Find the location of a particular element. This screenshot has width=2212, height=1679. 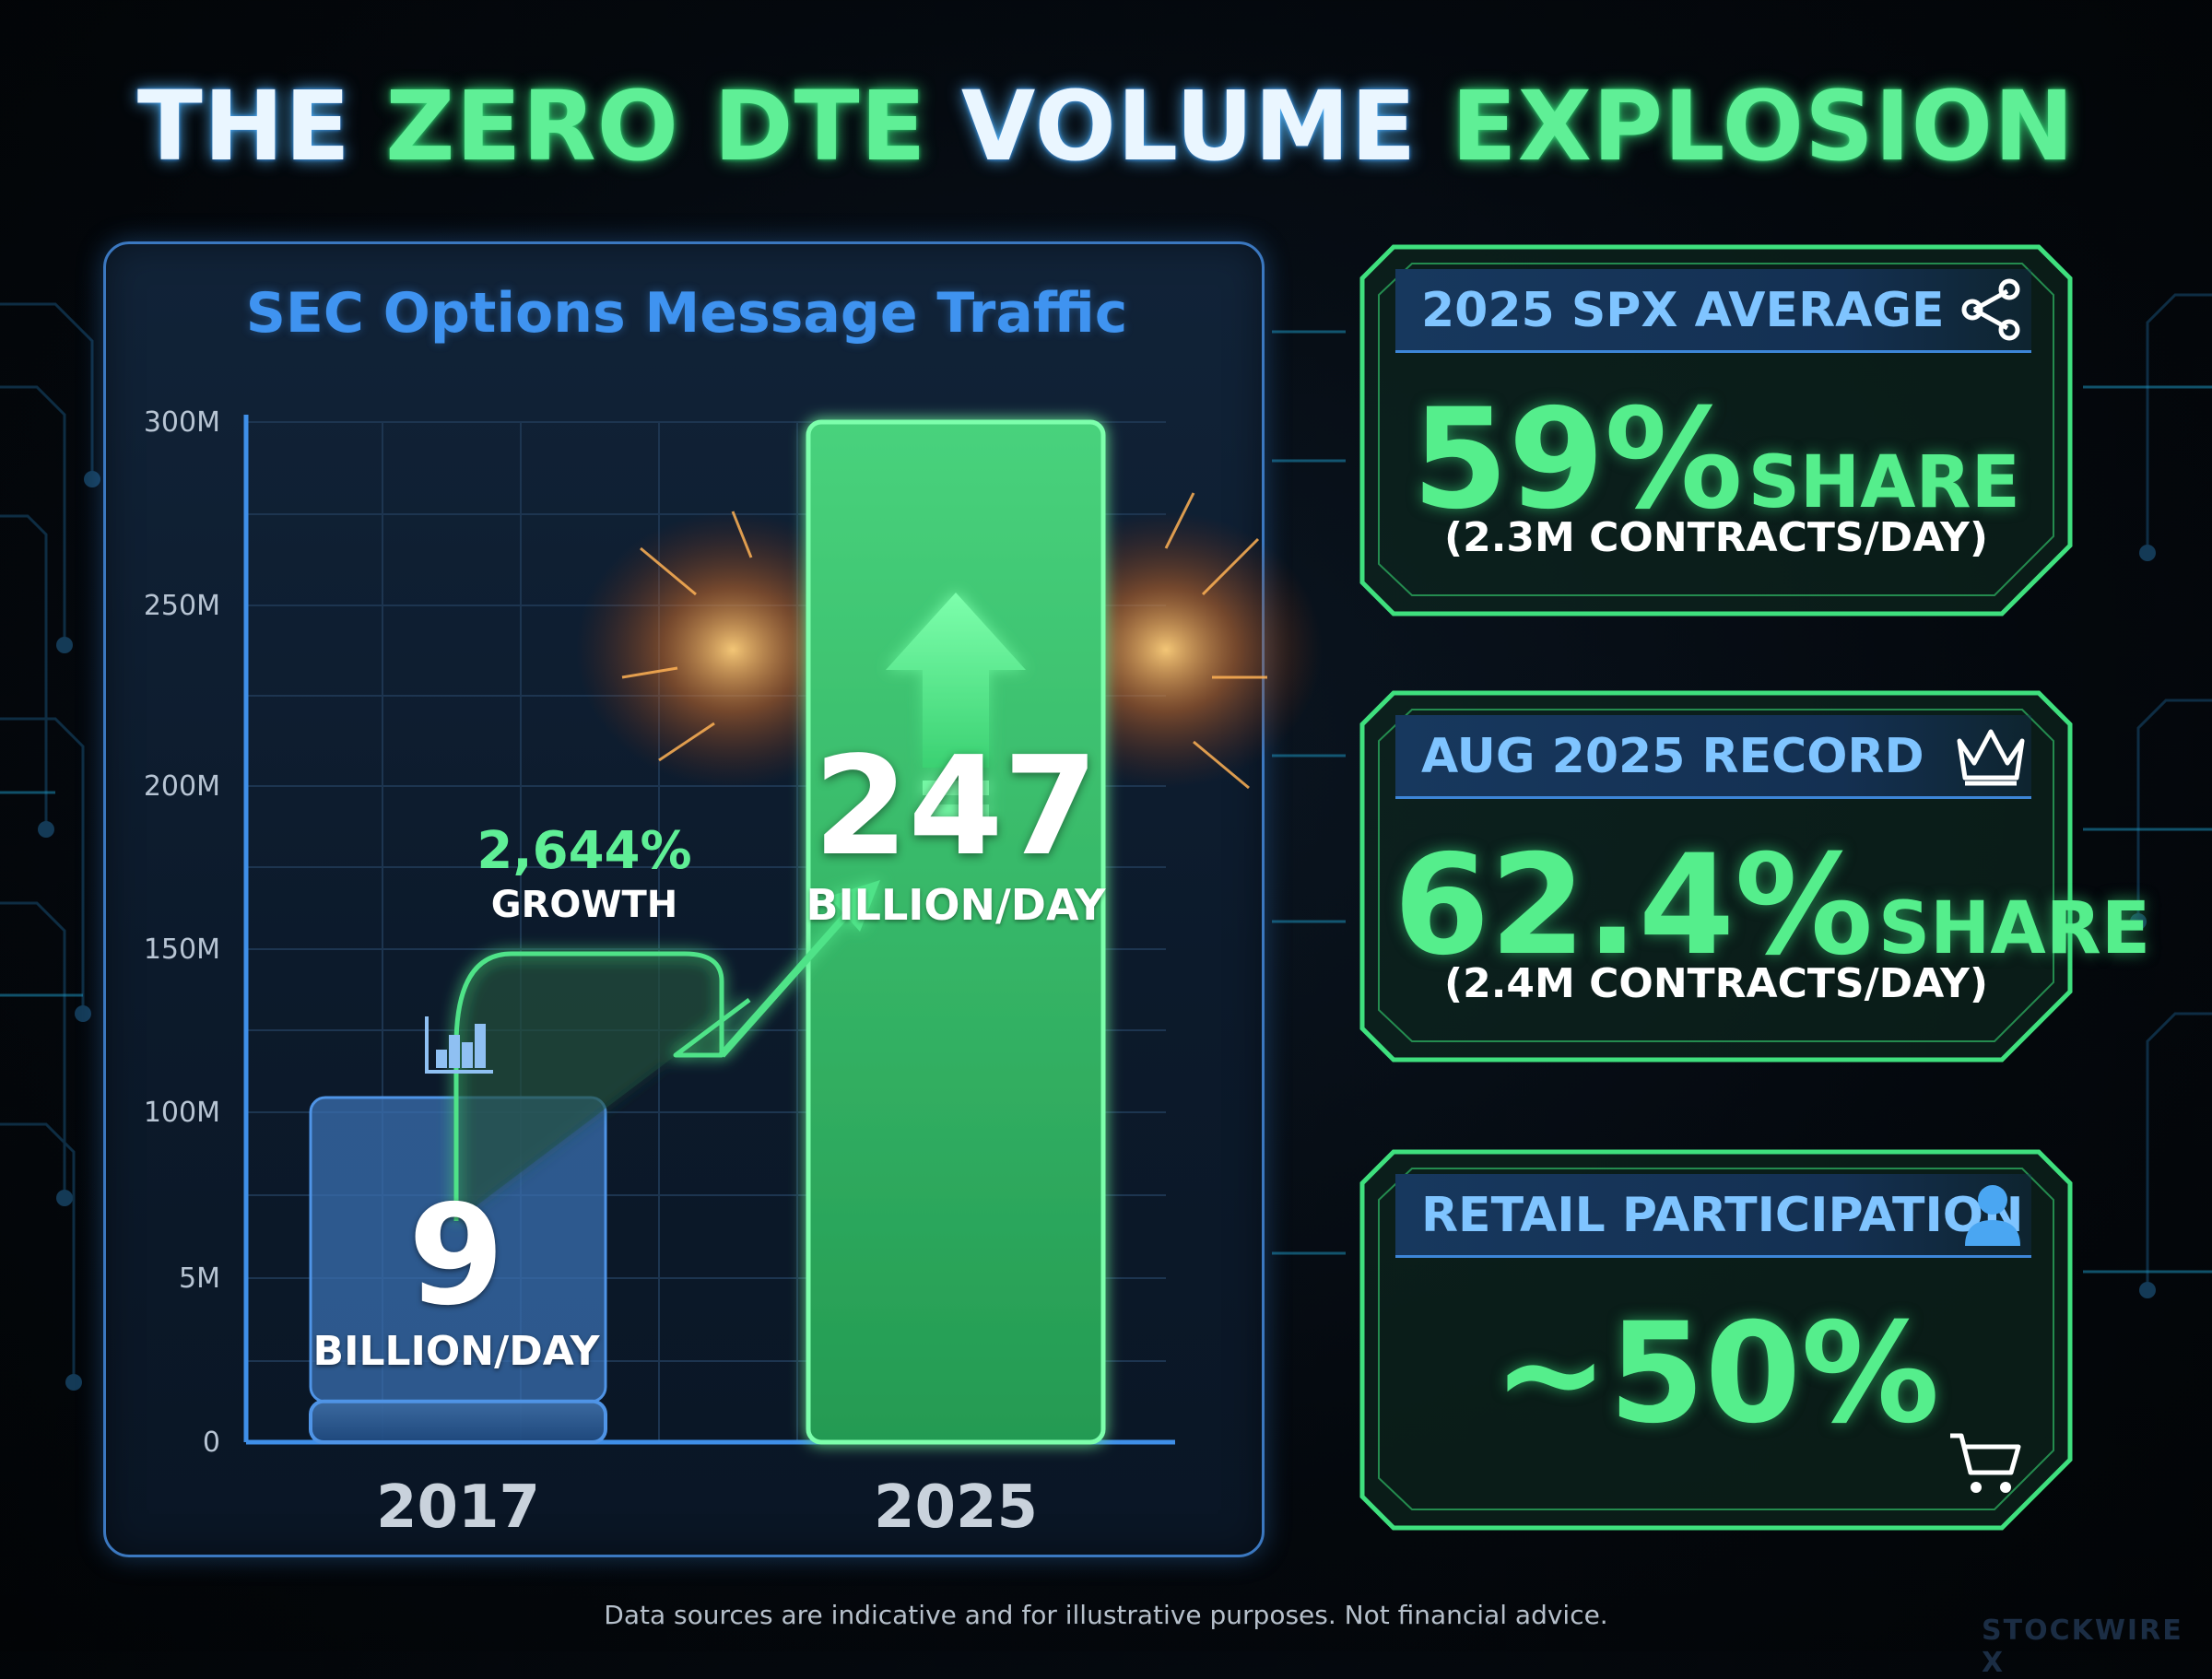

x-tick-label-2017: 2017 is located at coordinates (458, 1508).